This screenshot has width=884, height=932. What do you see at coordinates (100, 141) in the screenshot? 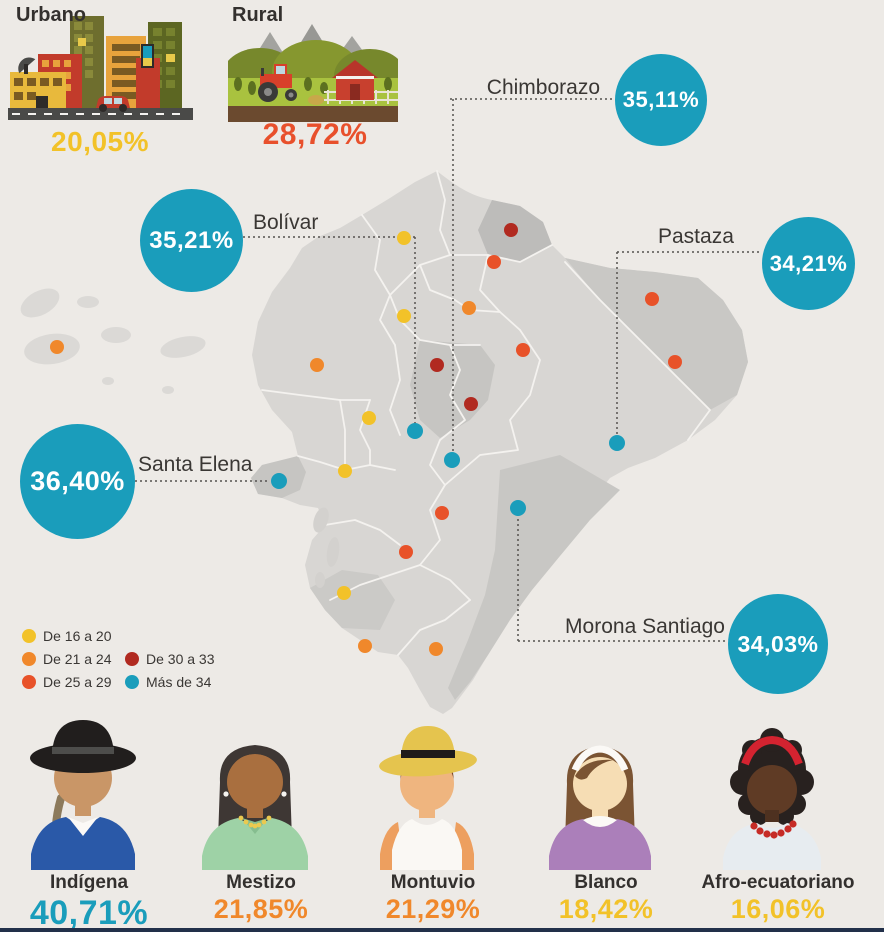
I see `urbano-value: 20,05%` at bounding box center [100, 141].